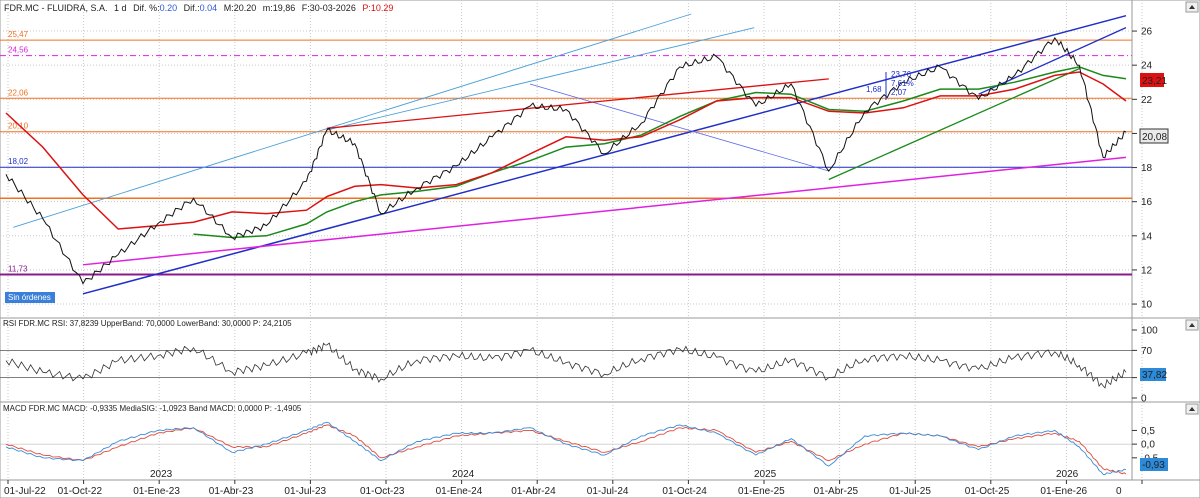  Describe the element at coordinates (1165, 159) in the screenshot. I see `price-axis-panel` at that location.